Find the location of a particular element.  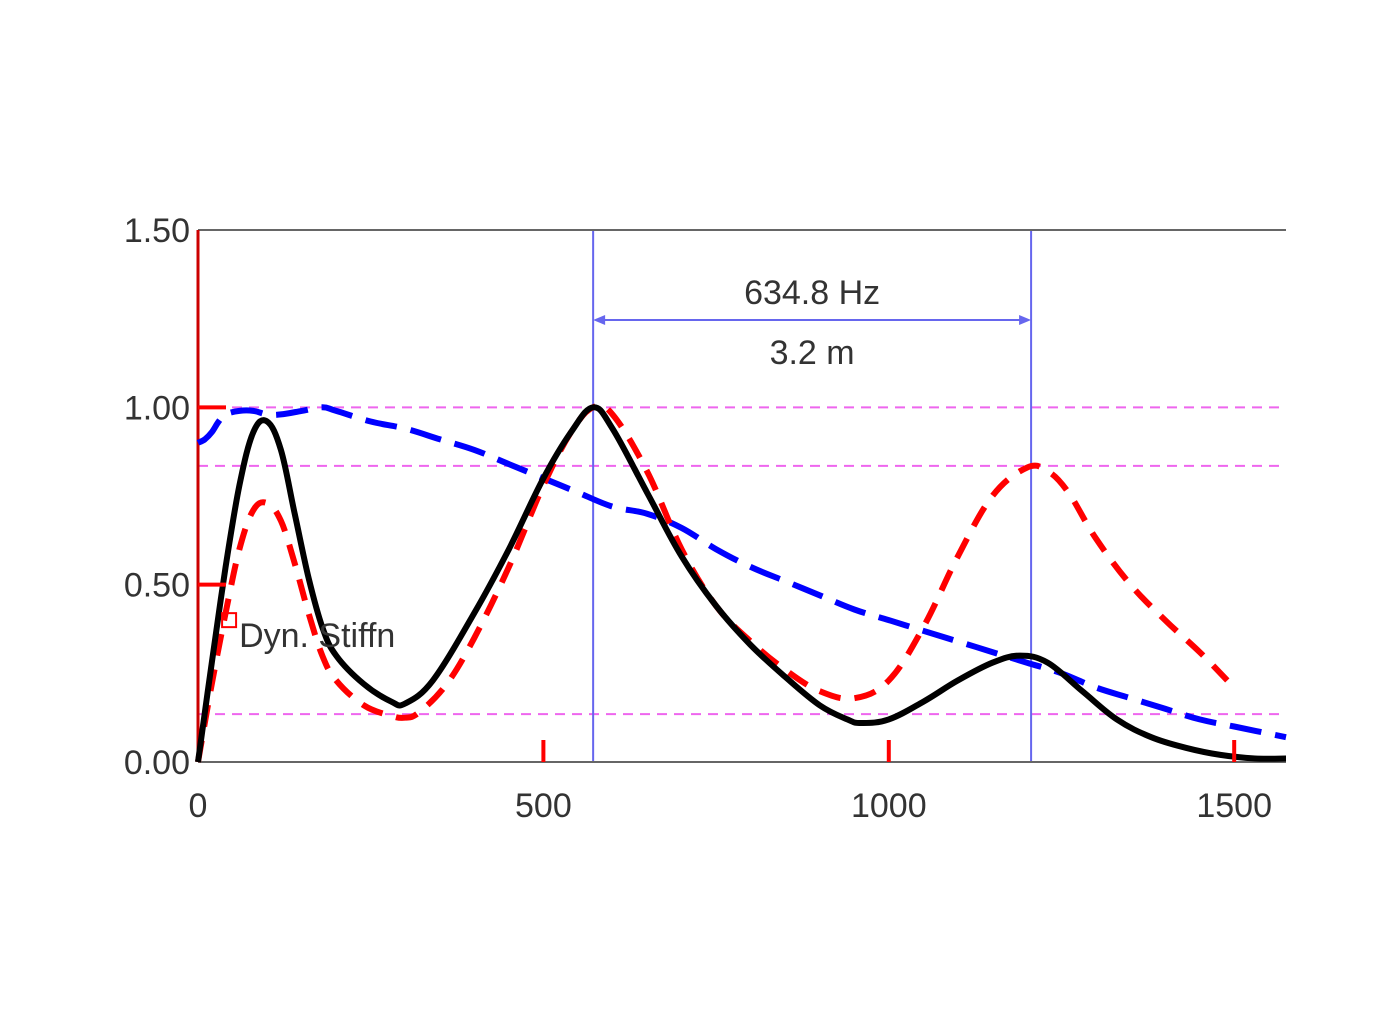

annotation-marker-icon is located at coordinates (229, 620).